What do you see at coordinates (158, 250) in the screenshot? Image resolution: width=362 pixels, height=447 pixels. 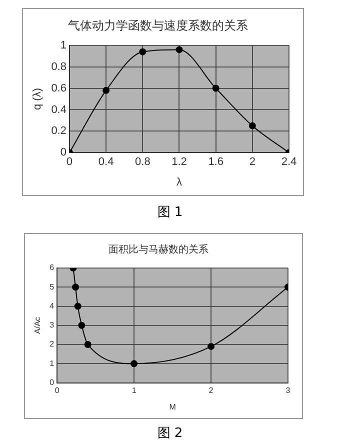 I see `chart-title: 面积比与马赫数的关系` at bounding box center [158, 250].